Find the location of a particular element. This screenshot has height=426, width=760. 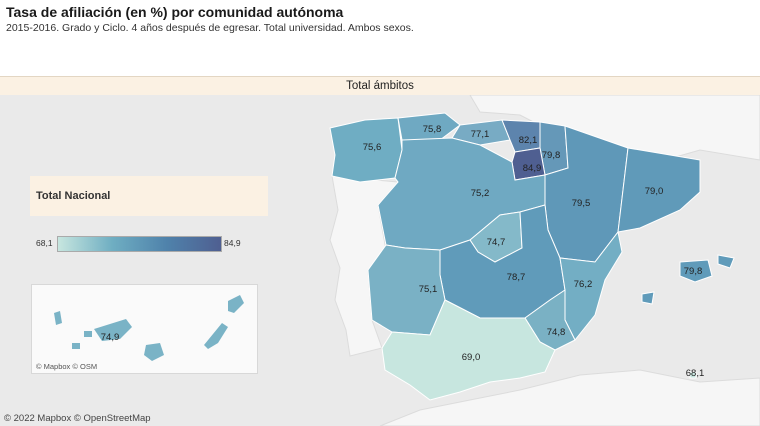

island-lanzarote is located at coordinates (236, 304).